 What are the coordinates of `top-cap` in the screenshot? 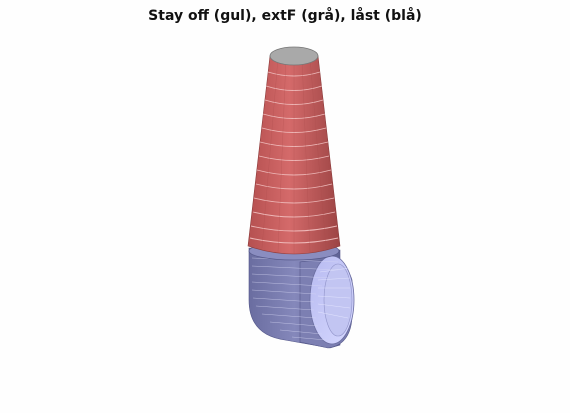 It's located at (294, 56).